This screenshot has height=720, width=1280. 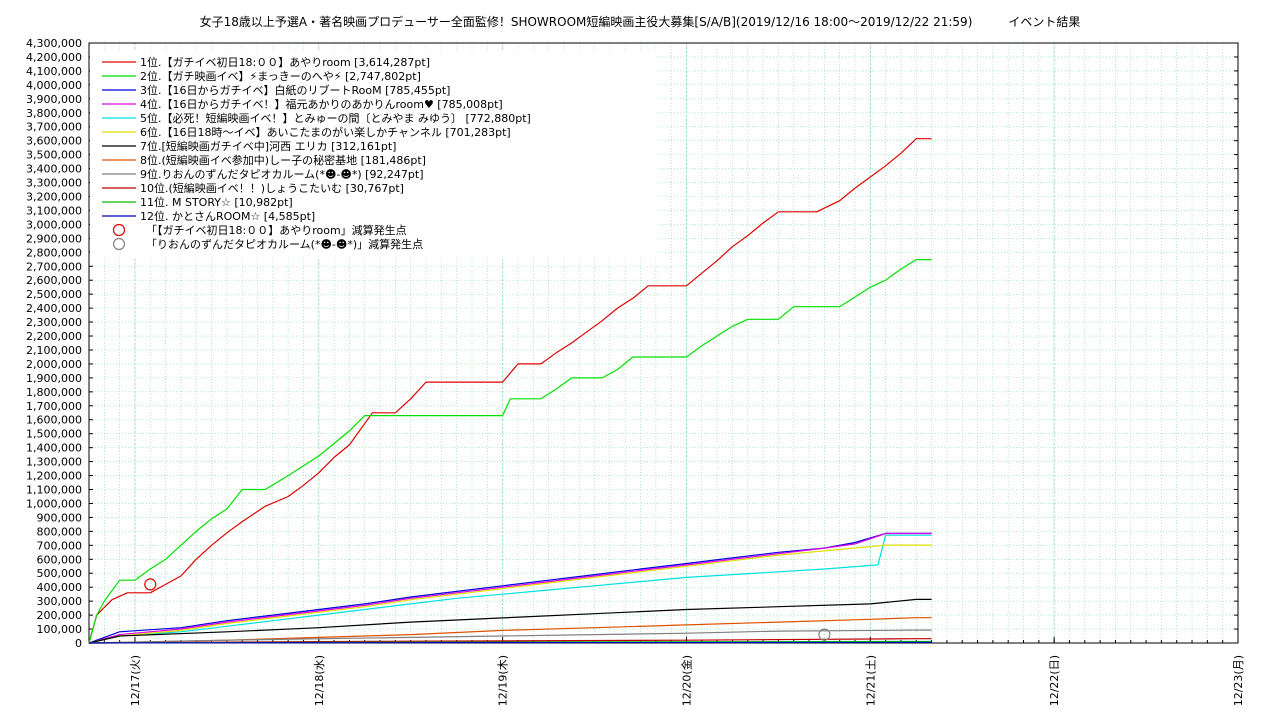 I want to click on x-tick-label: 12/22(日), so click(x=1054, y=680).